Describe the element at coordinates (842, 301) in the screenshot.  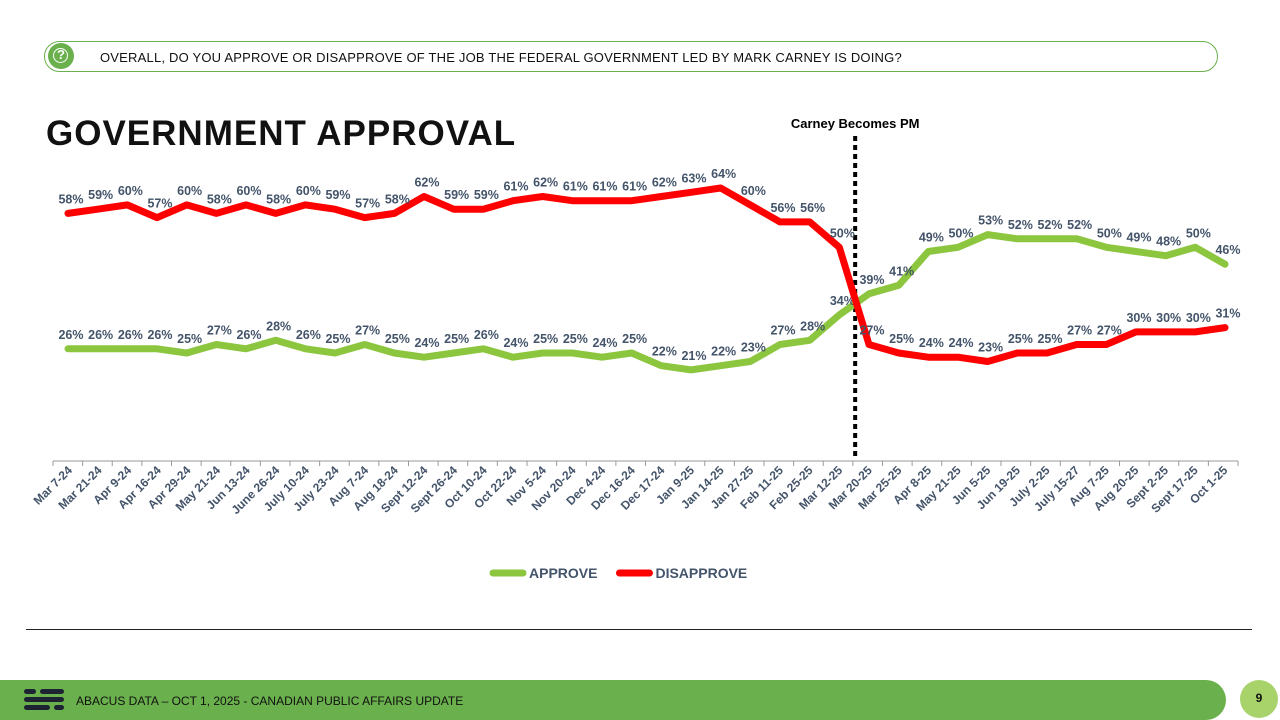
I see `data-label-approve: 34%` at that location.